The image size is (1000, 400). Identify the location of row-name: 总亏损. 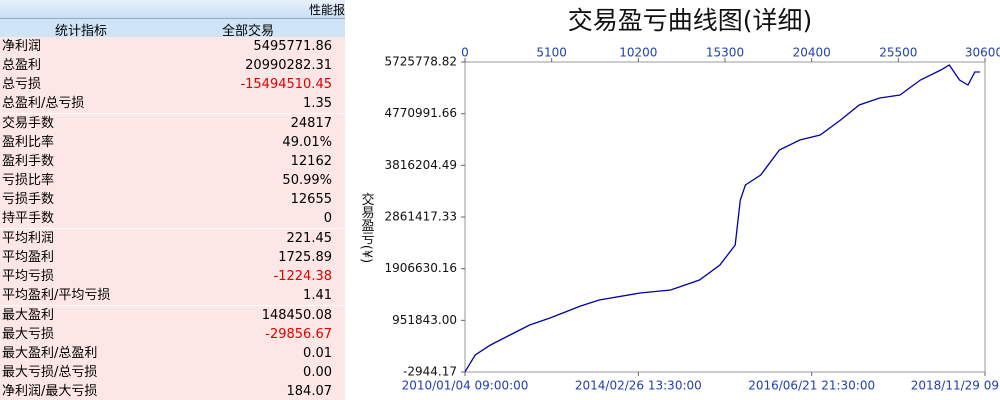
(22, 84).